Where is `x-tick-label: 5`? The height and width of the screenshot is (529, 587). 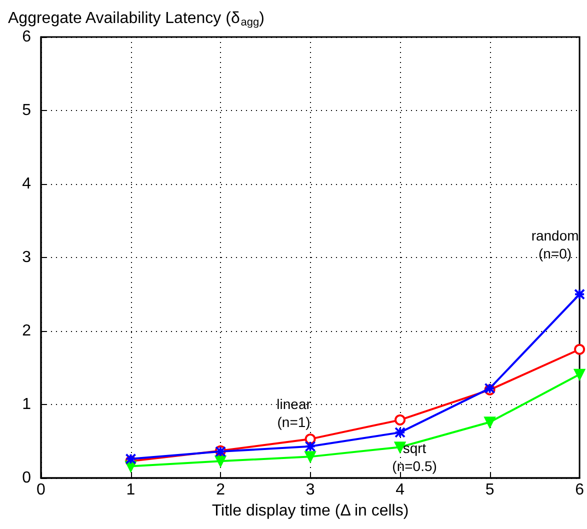
x-tick-label: 5 is located at coordinates (489, 490).